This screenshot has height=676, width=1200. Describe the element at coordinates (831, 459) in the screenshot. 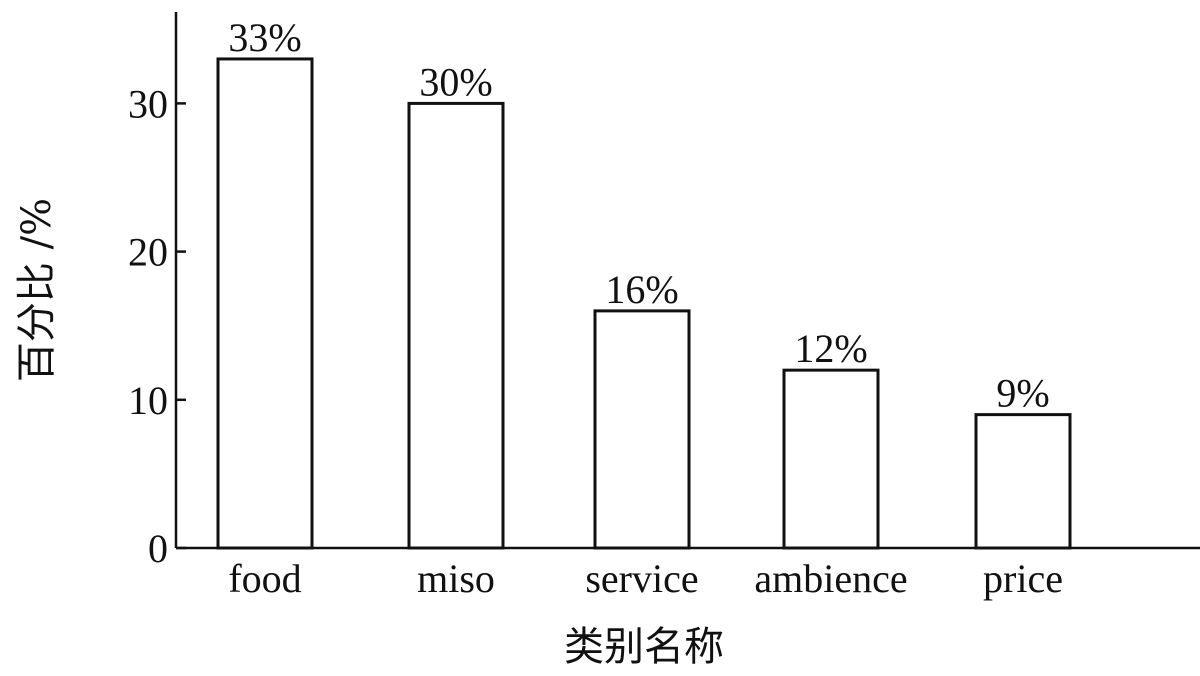

I see `bar-ambience` at that location.